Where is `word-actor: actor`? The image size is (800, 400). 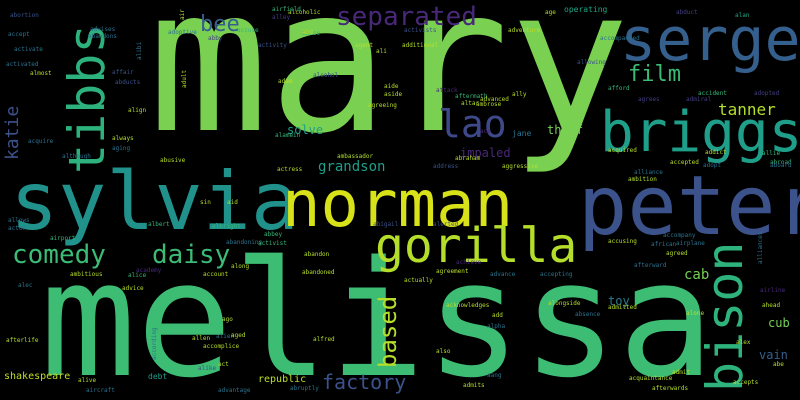
word-actor: actor is located at coordinates (17, 228).